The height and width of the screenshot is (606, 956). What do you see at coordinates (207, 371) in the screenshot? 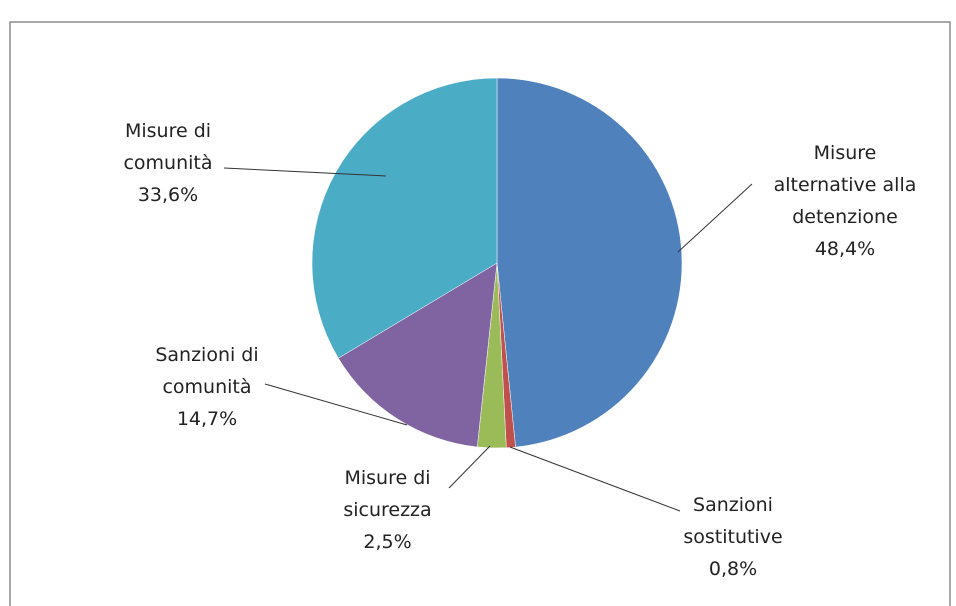
I see `category-label: Sanzioni di comunità` at bounding box center [207, 371].